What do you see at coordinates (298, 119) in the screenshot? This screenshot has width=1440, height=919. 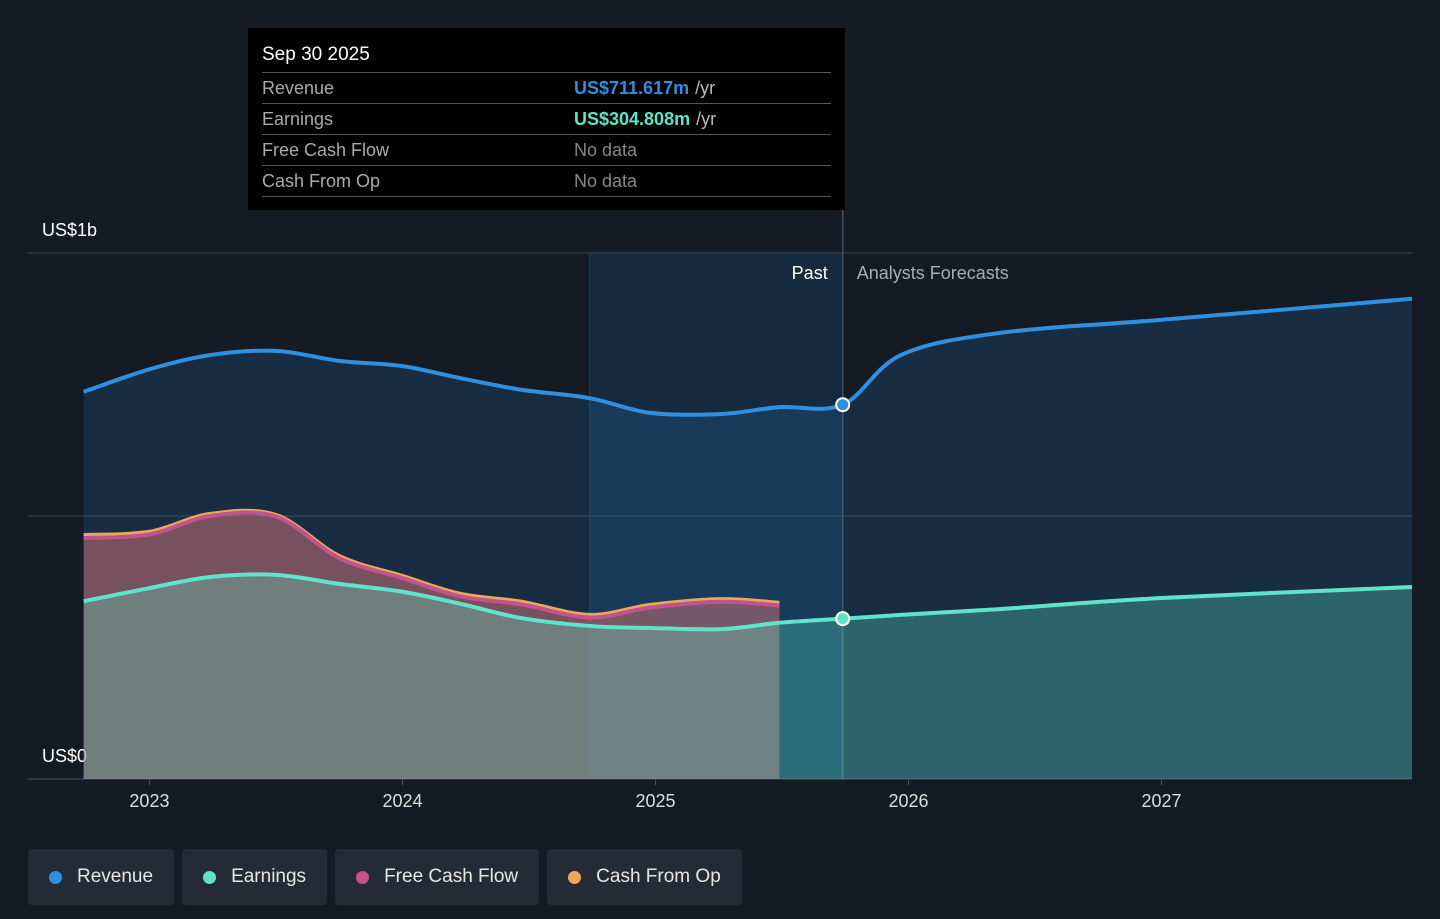 I see `tooltip-label: Earnings` at bounding box center [298, 119].